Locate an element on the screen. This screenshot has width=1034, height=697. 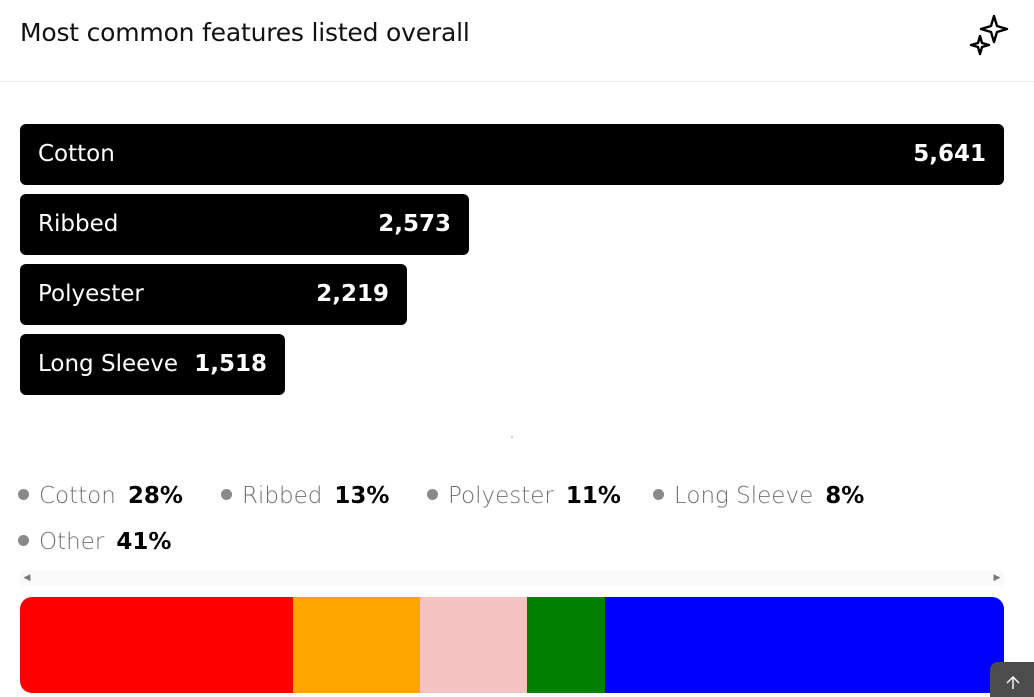
legend-item-long-sleeve: Long Sleeve 8% is located at coordinates (758, 496).